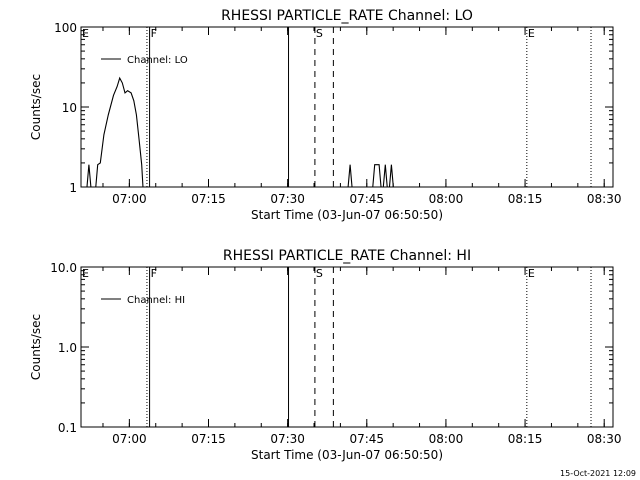 The height and width of the screenshot is (480, 640). Describe the element at coordinates (63, 268) in the screenshot. I see `y-tick-label: 10.0` at that location.